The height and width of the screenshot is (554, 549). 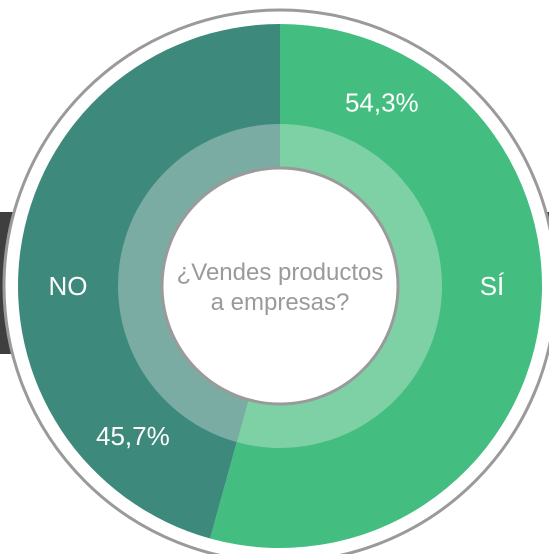 I want to click on slice-category-label-si: SÍ, so click(x=492, y=286).